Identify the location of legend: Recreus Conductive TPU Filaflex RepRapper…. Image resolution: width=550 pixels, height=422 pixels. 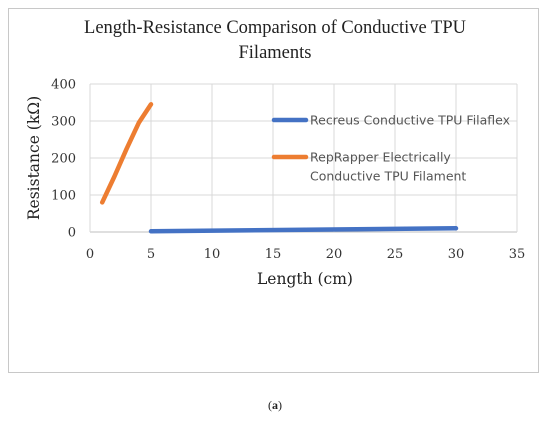
(390, 148).